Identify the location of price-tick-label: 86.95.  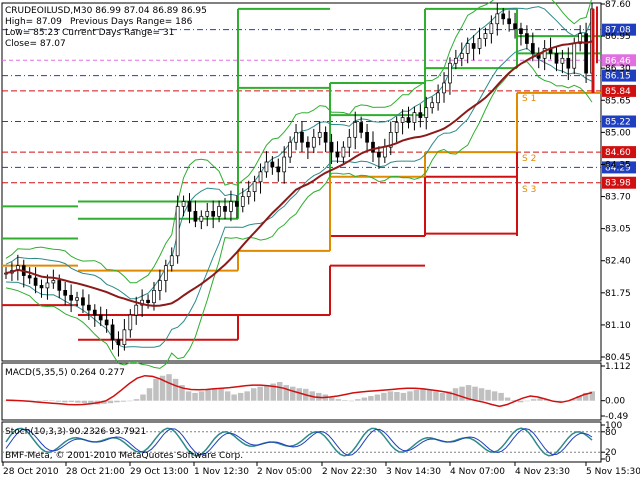
(618, 37).